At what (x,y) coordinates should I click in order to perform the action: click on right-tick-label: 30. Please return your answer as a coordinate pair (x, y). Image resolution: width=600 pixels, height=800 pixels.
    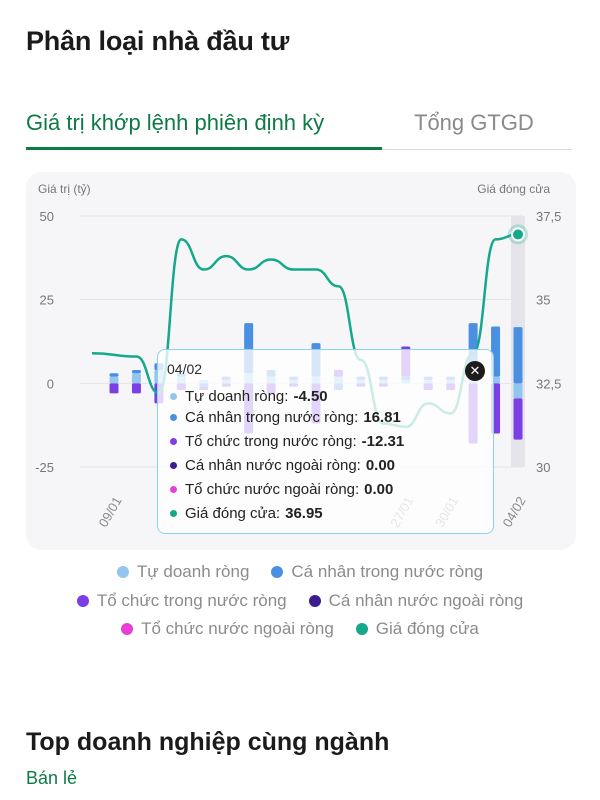
    Looking at the image, I should click on (543, 467).